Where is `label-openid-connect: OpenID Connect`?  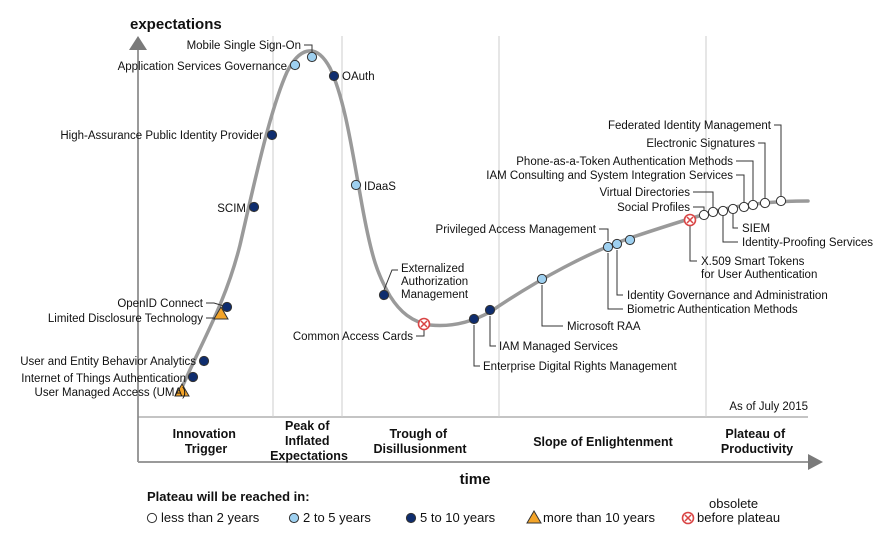 label-openid-connect: OpenID Connect is located at coordinates (160, 304).